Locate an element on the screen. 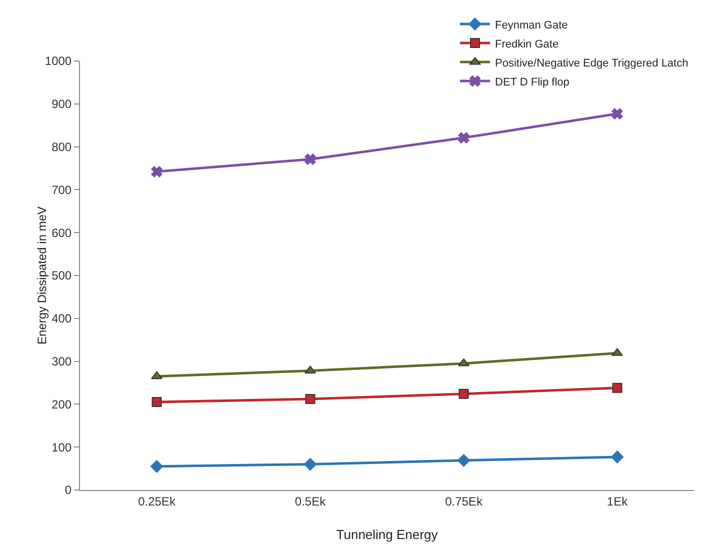 The height and width of the screenshot is (550, 704). legend-label: Fredkin Gate is located at coordinates (527, 44).